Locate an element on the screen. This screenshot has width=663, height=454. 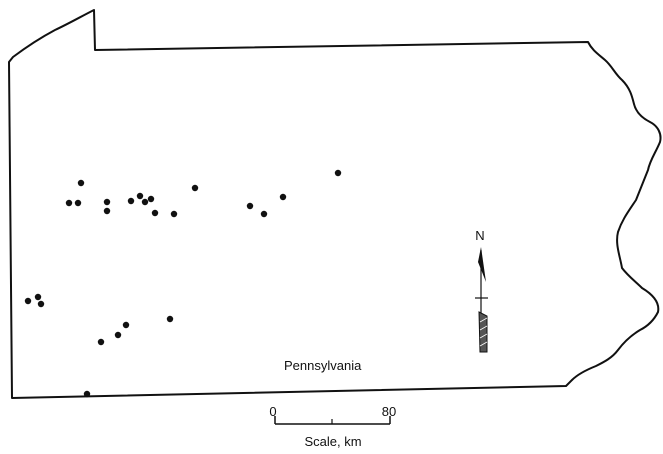
scale-start-label: 0 is located at coordinates (272, 411).